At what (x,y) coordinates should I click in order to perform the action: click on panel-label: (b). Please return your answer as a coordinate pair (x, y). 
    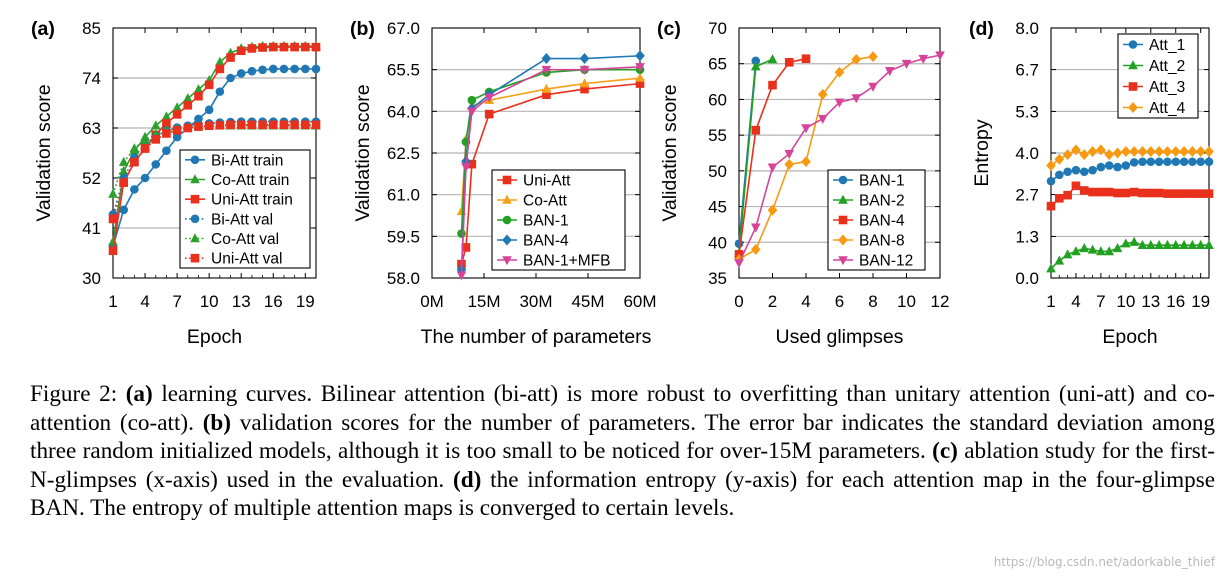
    Looking at the image, I should click on (362, 29).